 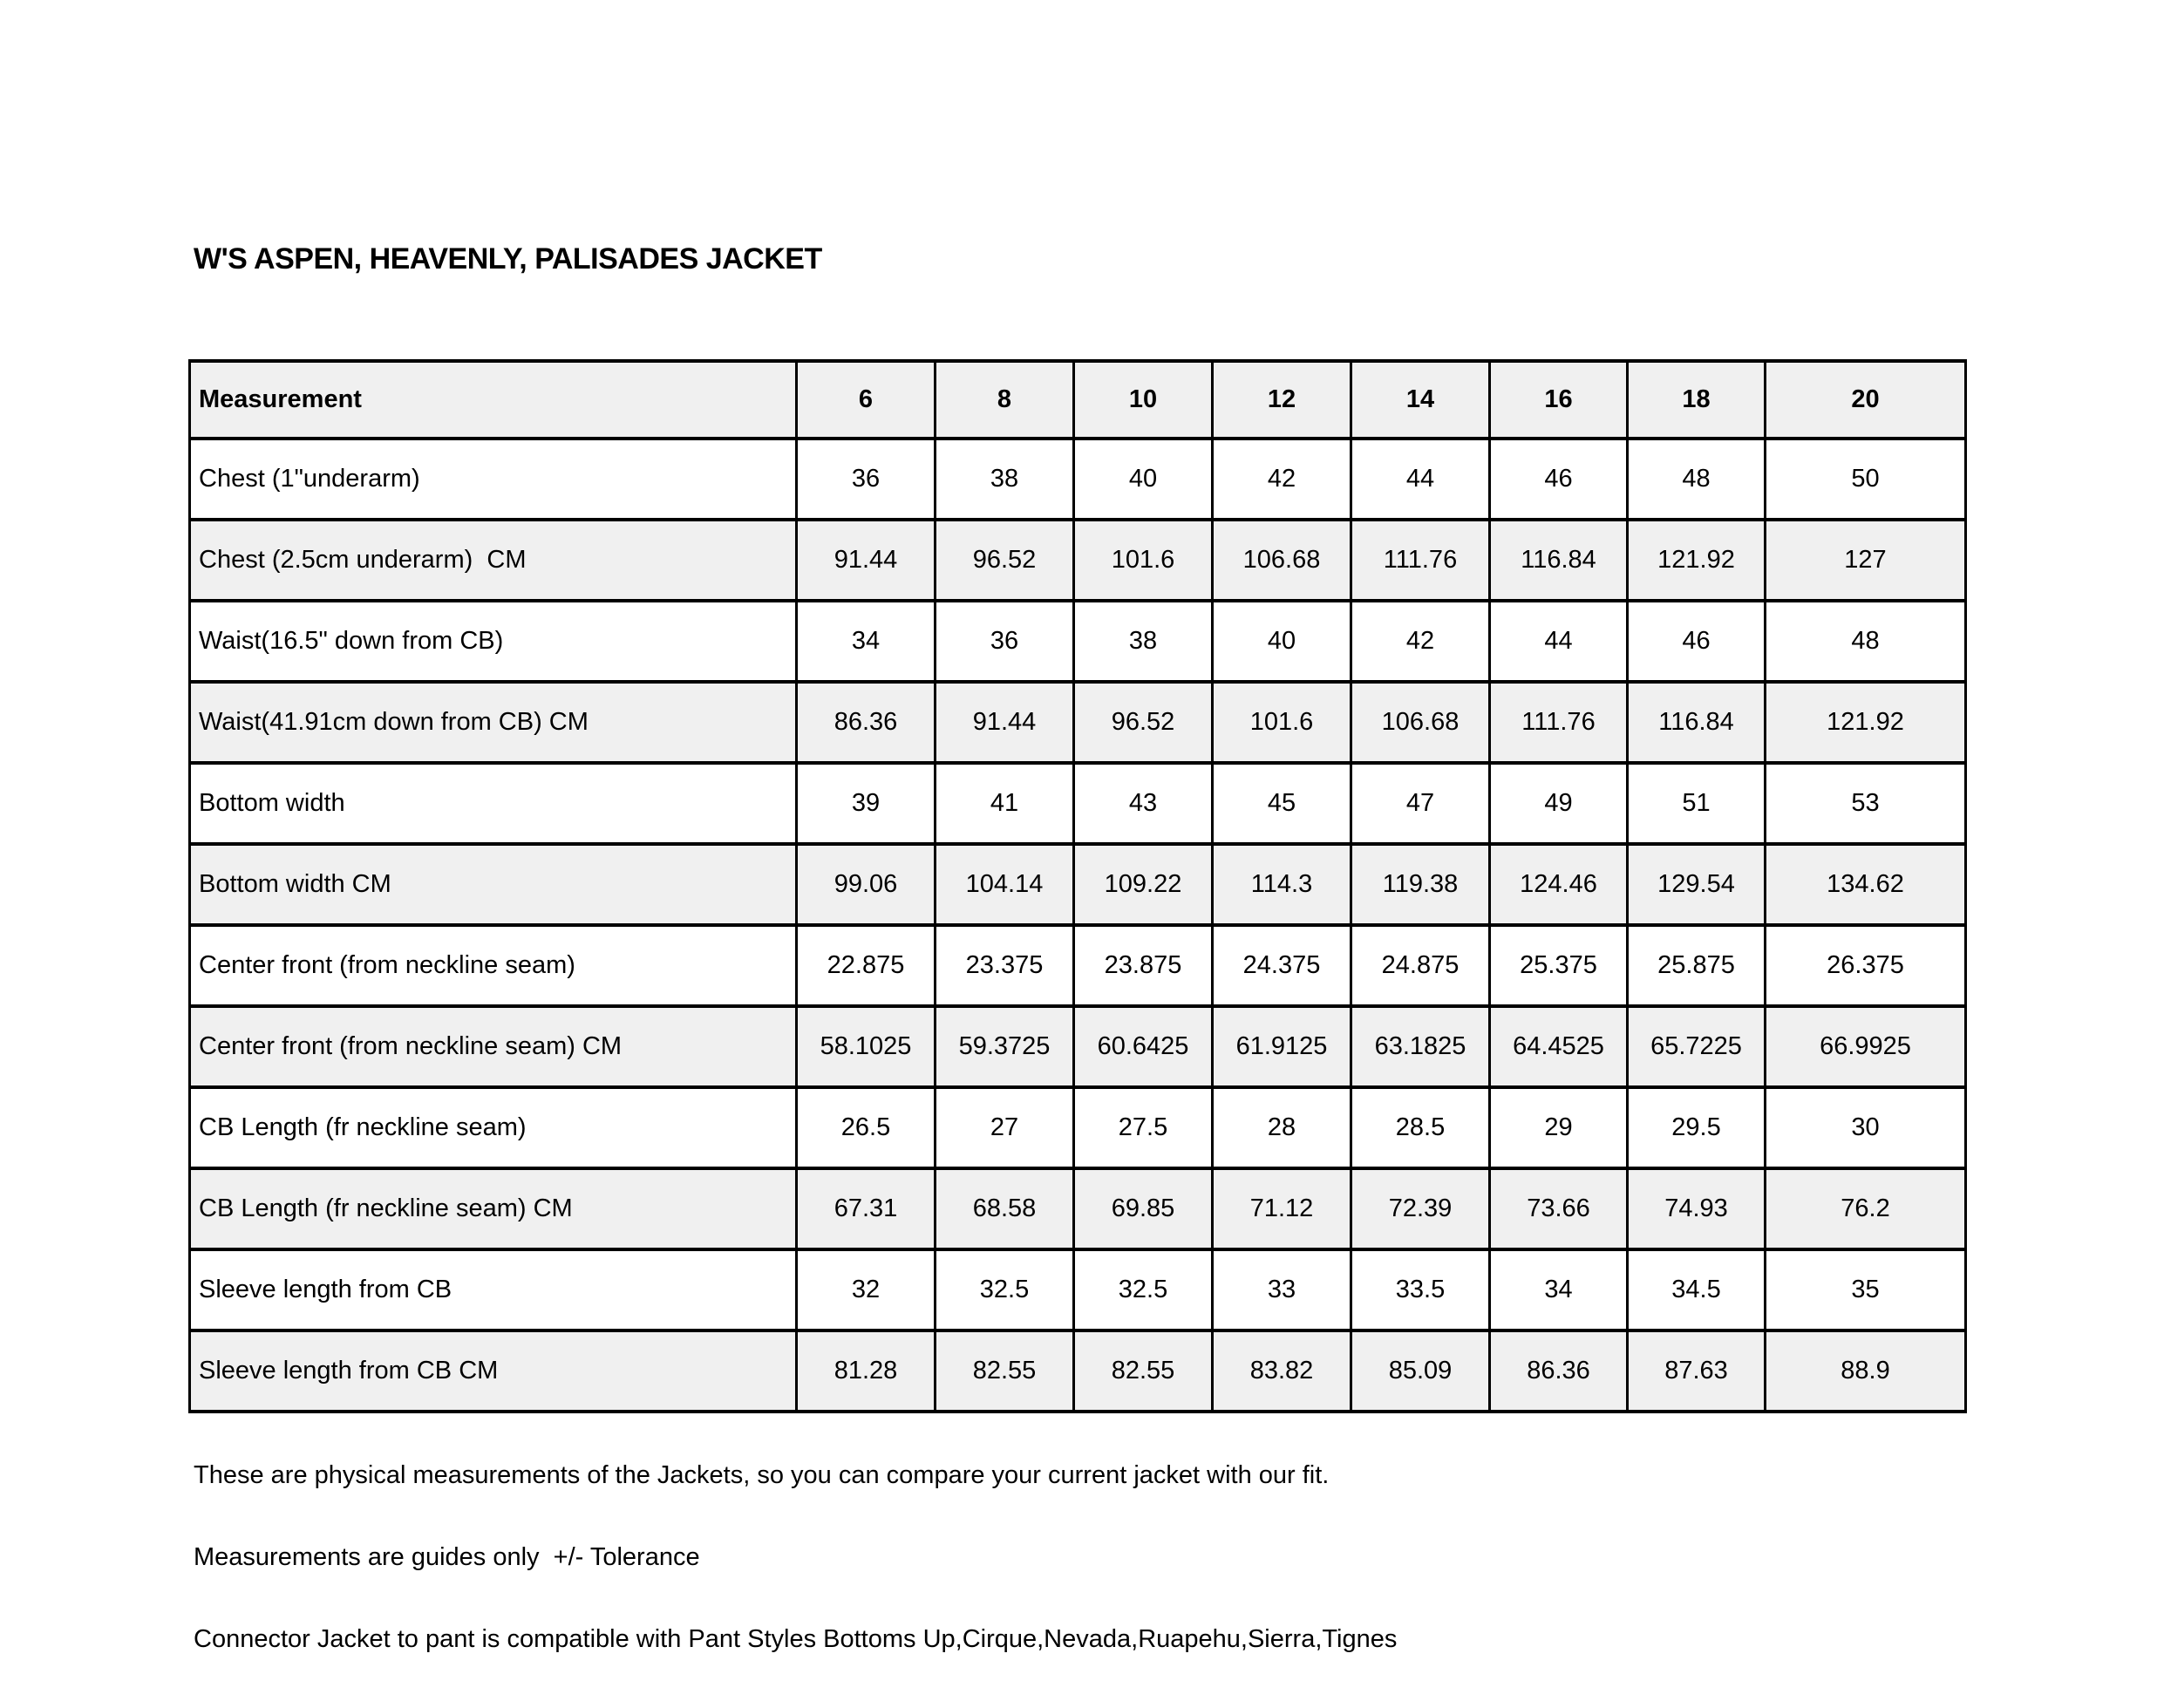 What do you see at coordinates (493, 1127) in the screenshot?
I see `row-label: CB Length (fr neckline seam)` at bounding box center [493, 1127].